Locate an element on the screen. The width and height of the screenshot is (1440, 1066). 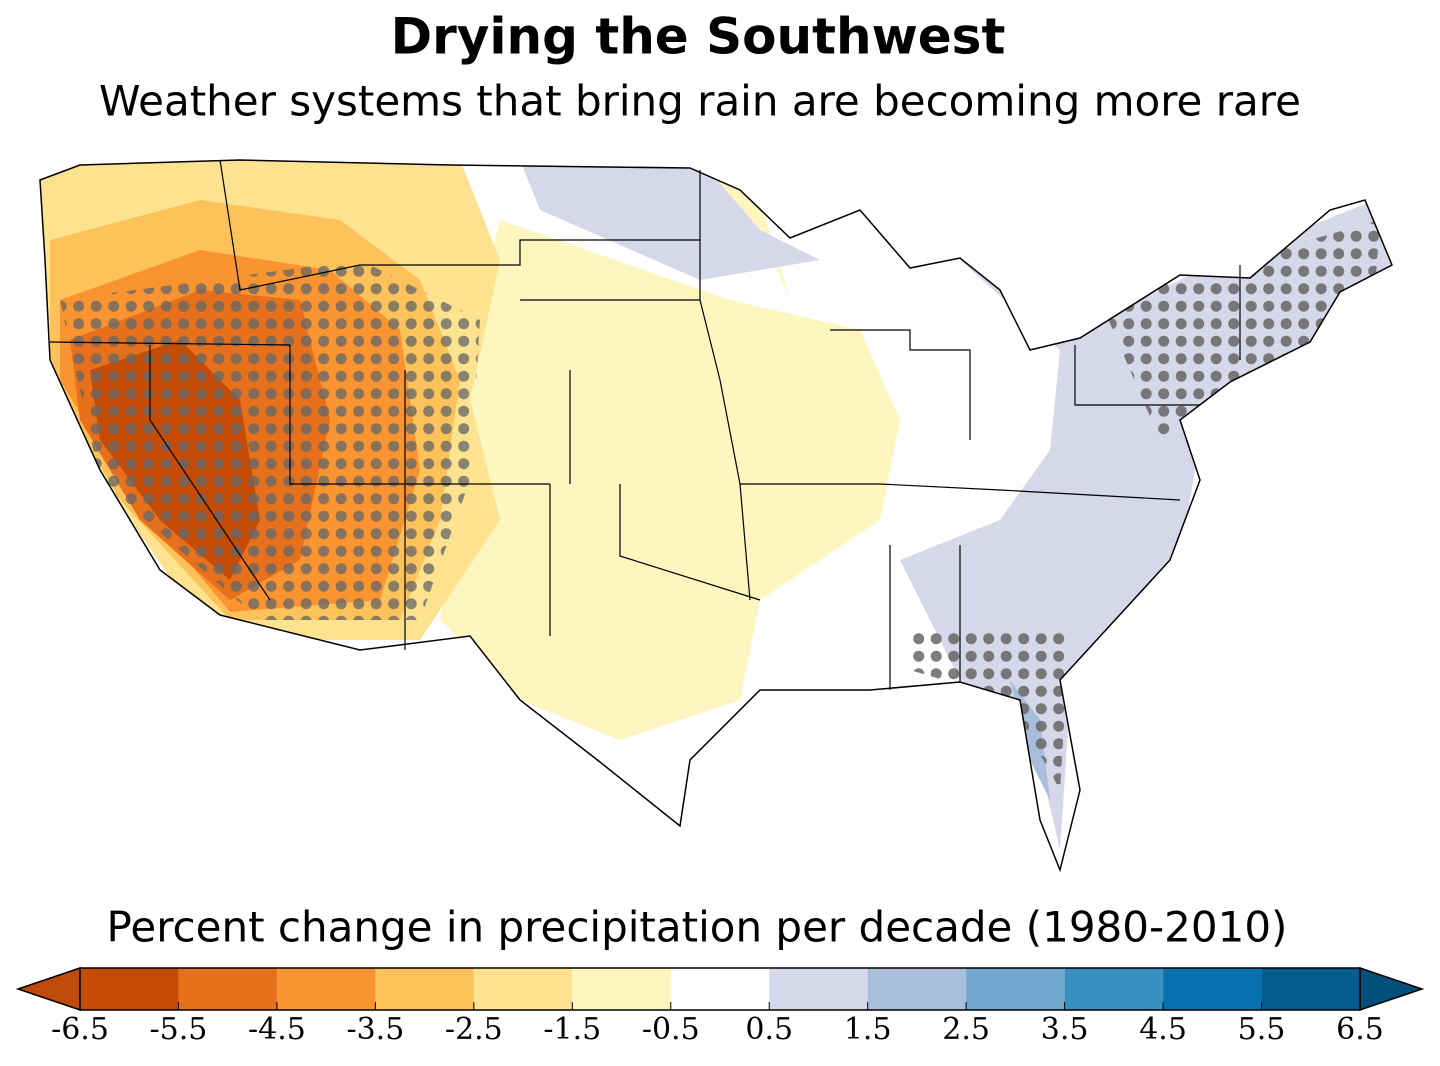
title: Drying the Southwest is located at coordinates (698, 37).